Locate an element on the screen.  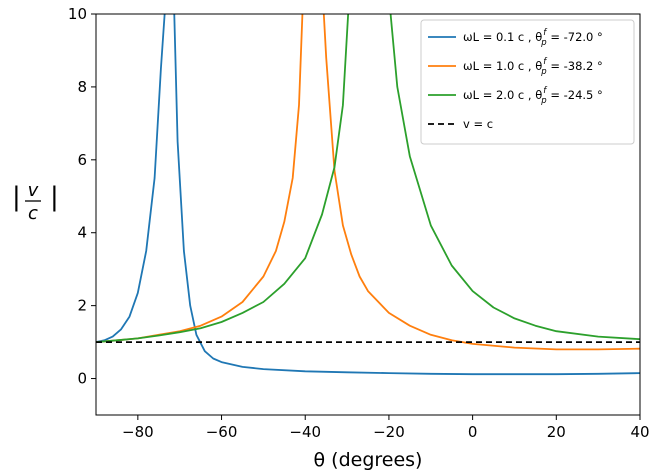
legend-label-tail: = -38.2 ° is located at coordinates (575, 66).